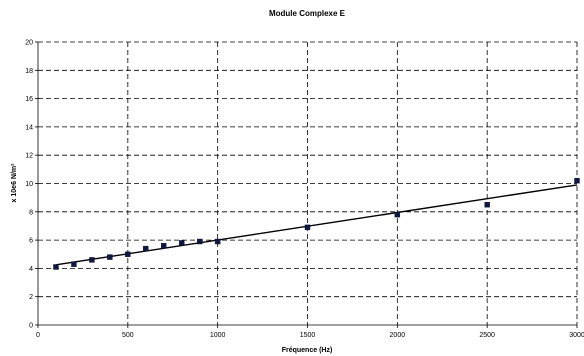 This screenshot has height=356, width=584. Describe the element at coordinates (31, 297) in the screenshot. I see `y-tick-label: 2` at that location.